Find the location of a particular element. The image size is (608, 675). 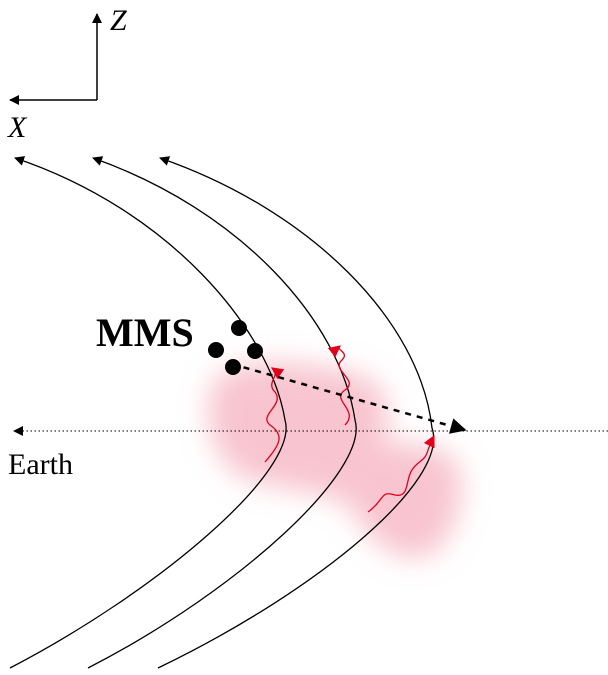

waves is located at coordinates (349, 429).